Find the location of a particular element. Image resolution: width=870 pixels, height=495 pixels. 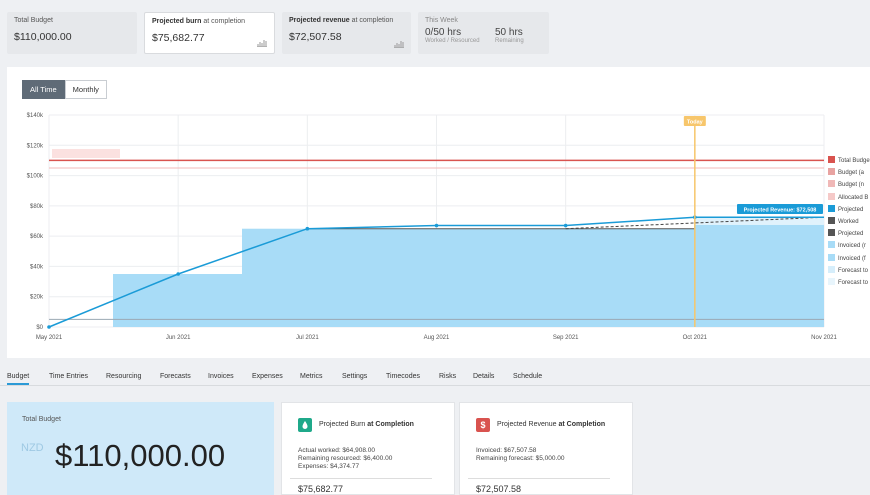

tab-time-entries: Time Entries is located at coordinates (69, 376).